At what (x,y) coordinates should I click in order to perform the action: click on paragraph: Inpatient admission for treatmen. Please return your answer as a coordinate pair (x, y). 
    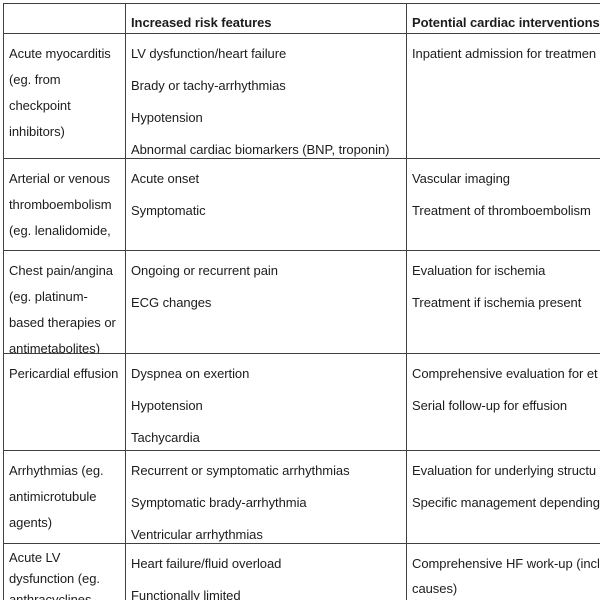
    Looking at the image, I should click on (506, 53).